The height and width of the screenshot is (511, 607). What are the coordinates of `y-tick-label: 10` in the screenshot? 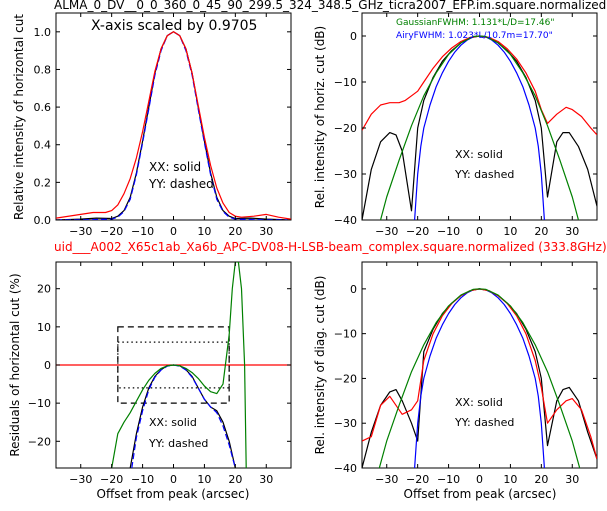 It's located at (44, 327).